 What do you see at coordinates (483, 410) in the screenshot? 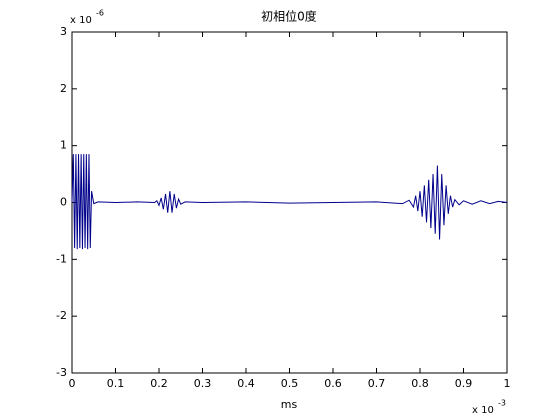
I see `x-multiplier: x 10` at bounding box center [483, 410].